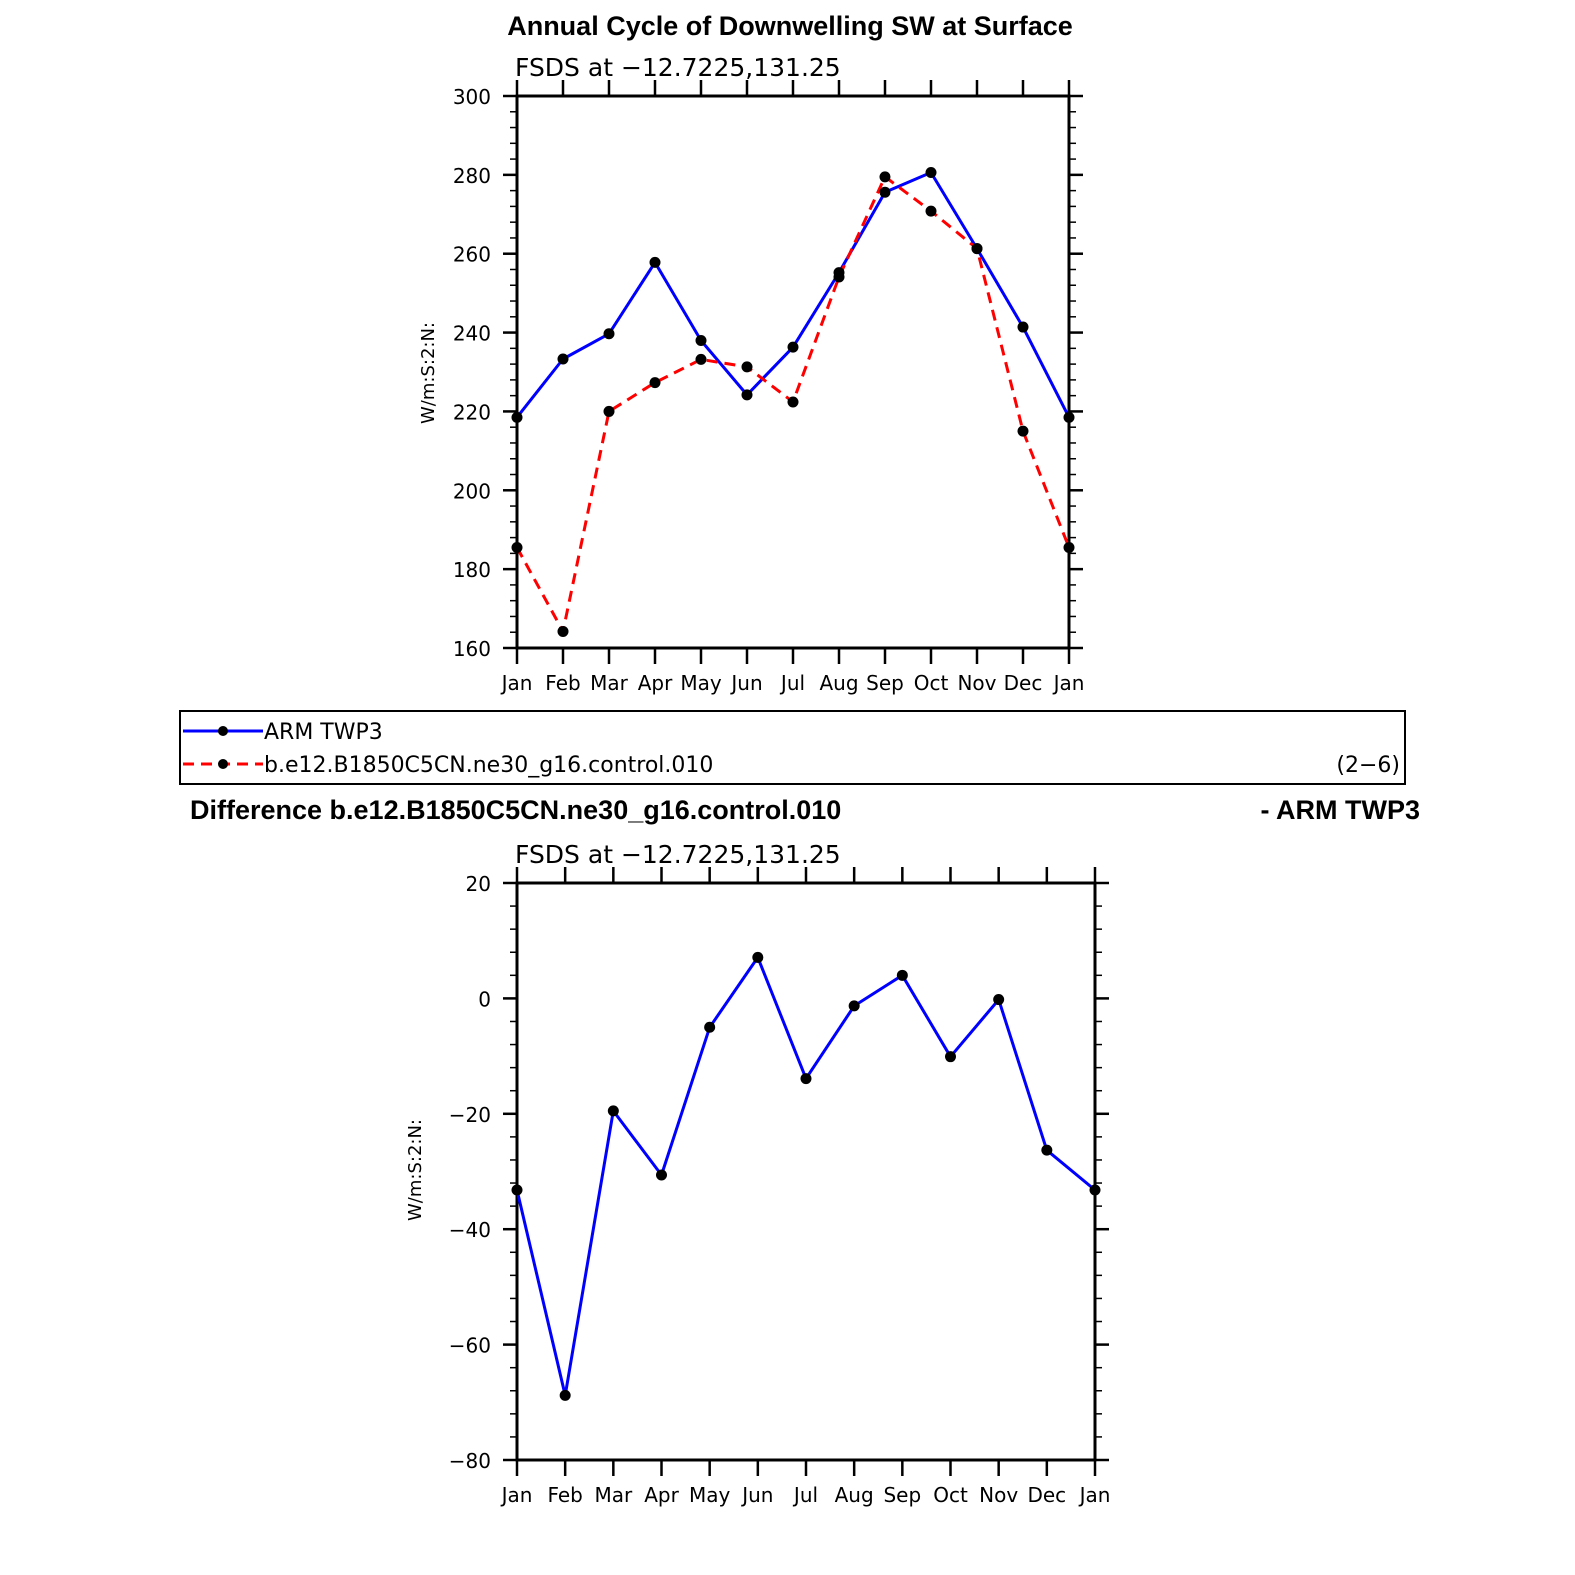 The width and height of the screenshot is (1575, 1575). Describe the element at coordinates (710, 1495) in the screenshot. I see `bottom-xtick-label: May` at that location.